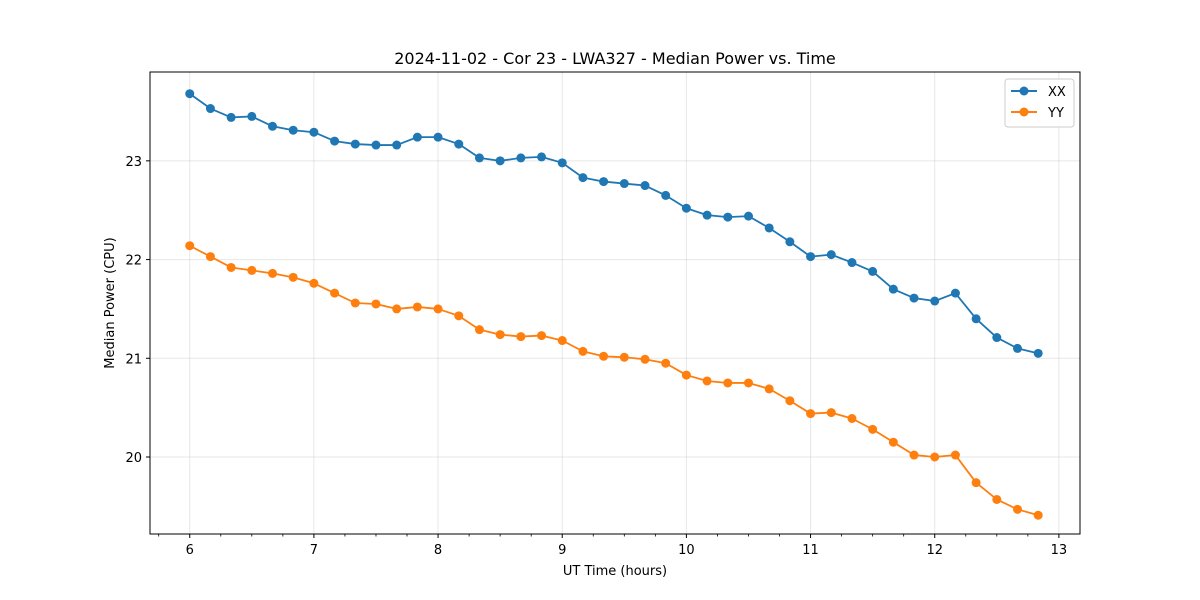  Describe the element at coordinates (438, 550) in the screenshot. I see `x-tick-label: 8` at that location.